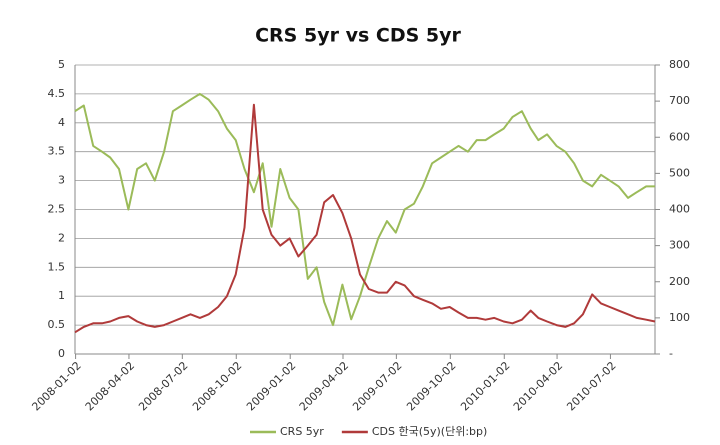  Describe the element at coordinates (679, 245) in the screenshot. I see `y2-tick-label: 300` at that location.